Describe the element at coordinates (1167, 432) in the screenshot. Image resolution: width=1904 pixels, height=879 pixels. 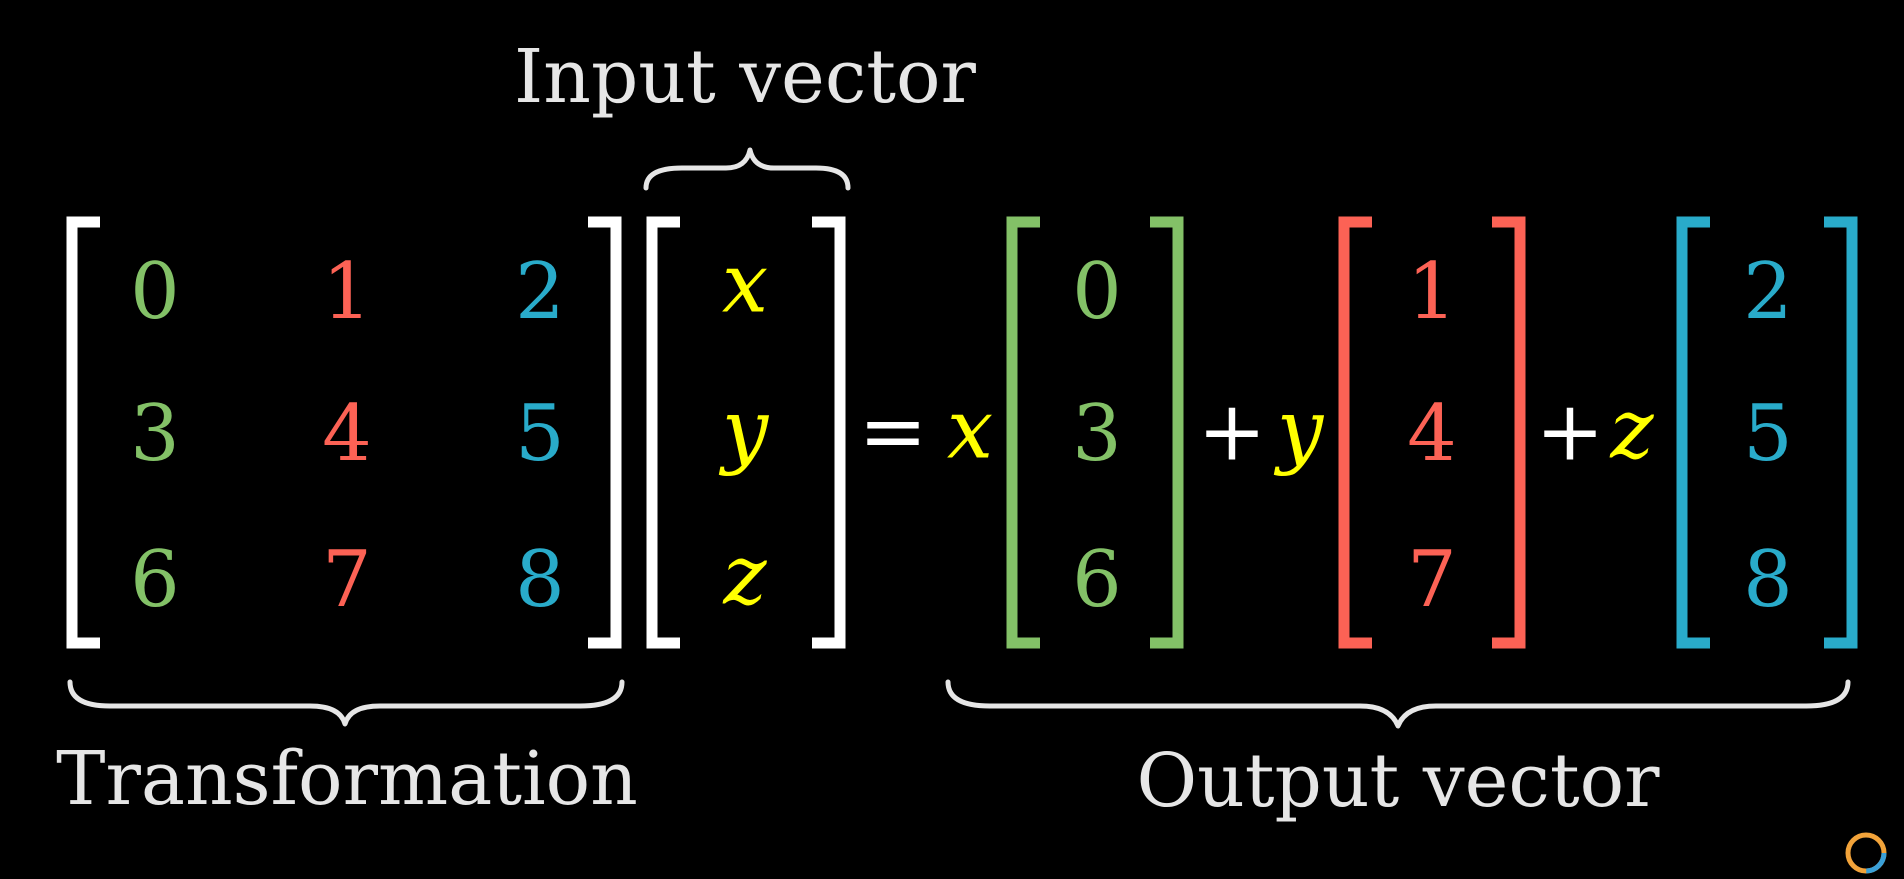
I see `output-column-1-right-bracket` at that location.